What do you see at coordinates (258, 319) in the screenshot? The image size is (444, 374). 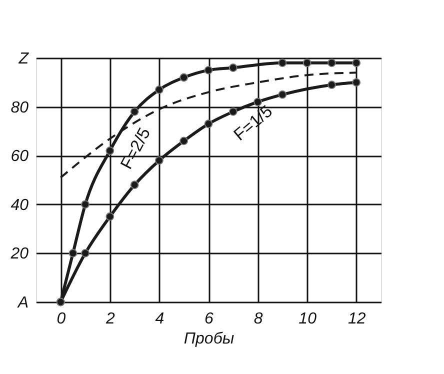 I see `x-tick-label: 8` at bounding box center [258, 319].